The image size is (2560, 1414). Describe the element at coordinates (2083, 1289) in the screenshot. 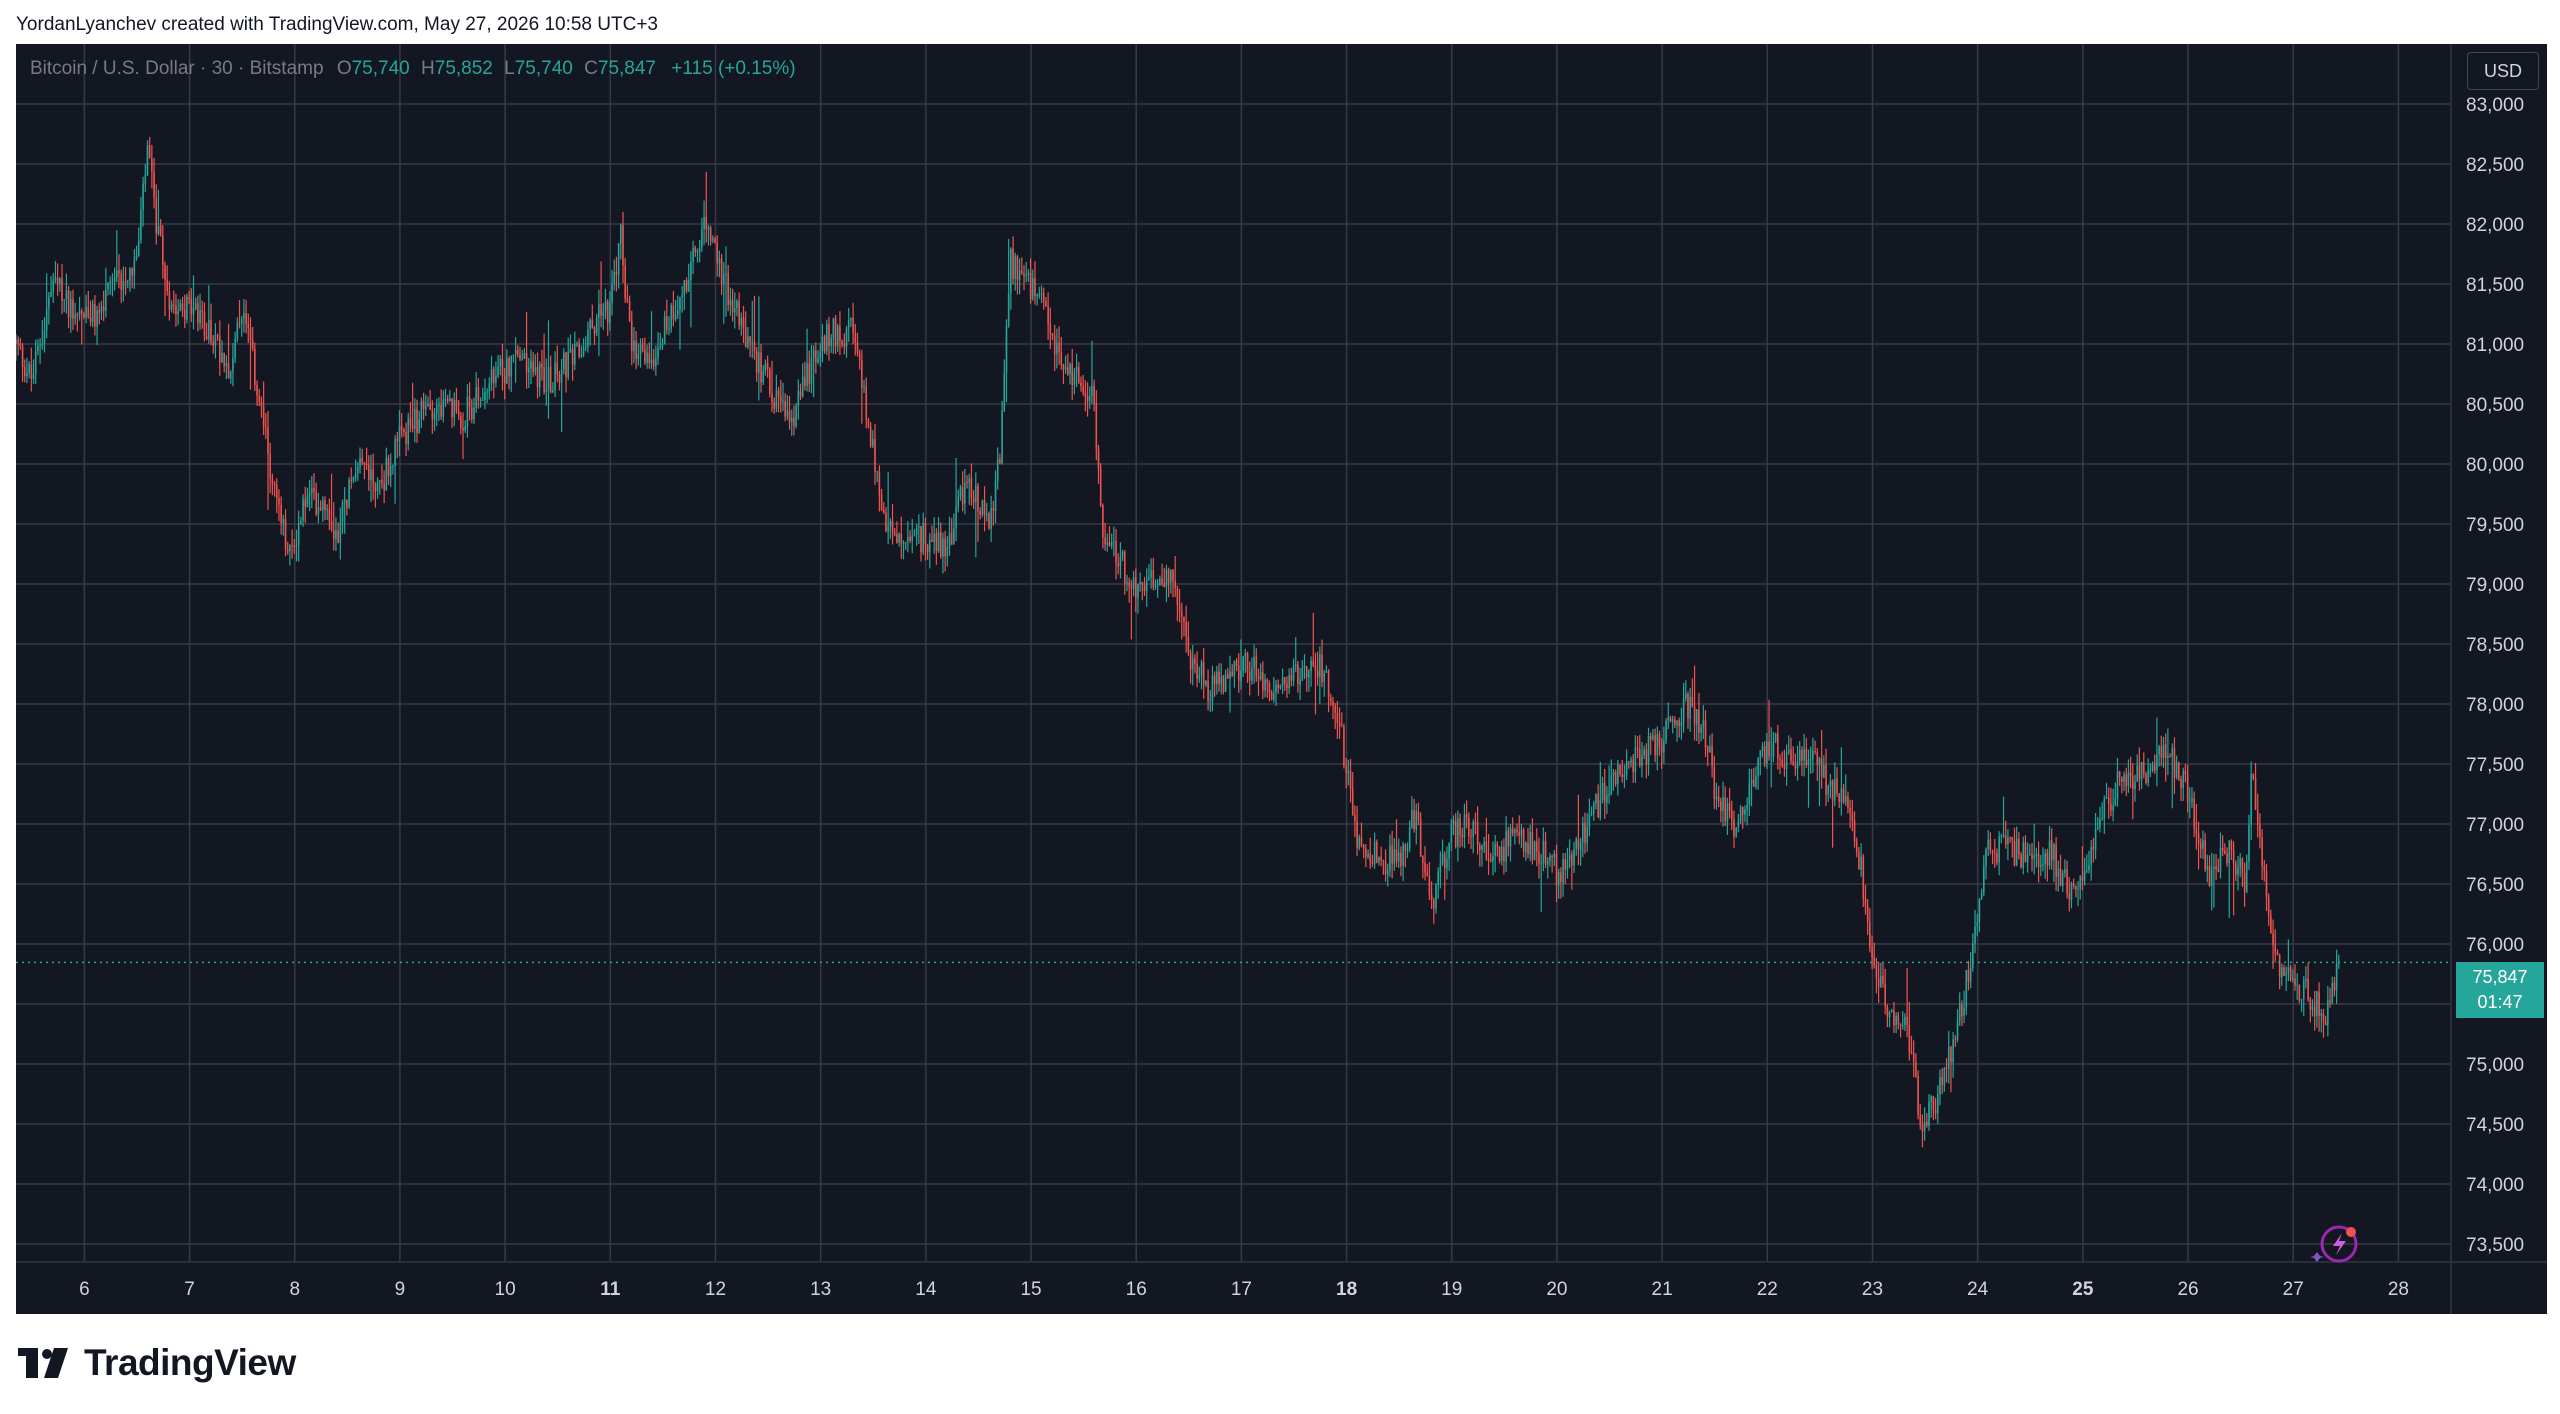

I see `date-tick-label: 25` at that location.